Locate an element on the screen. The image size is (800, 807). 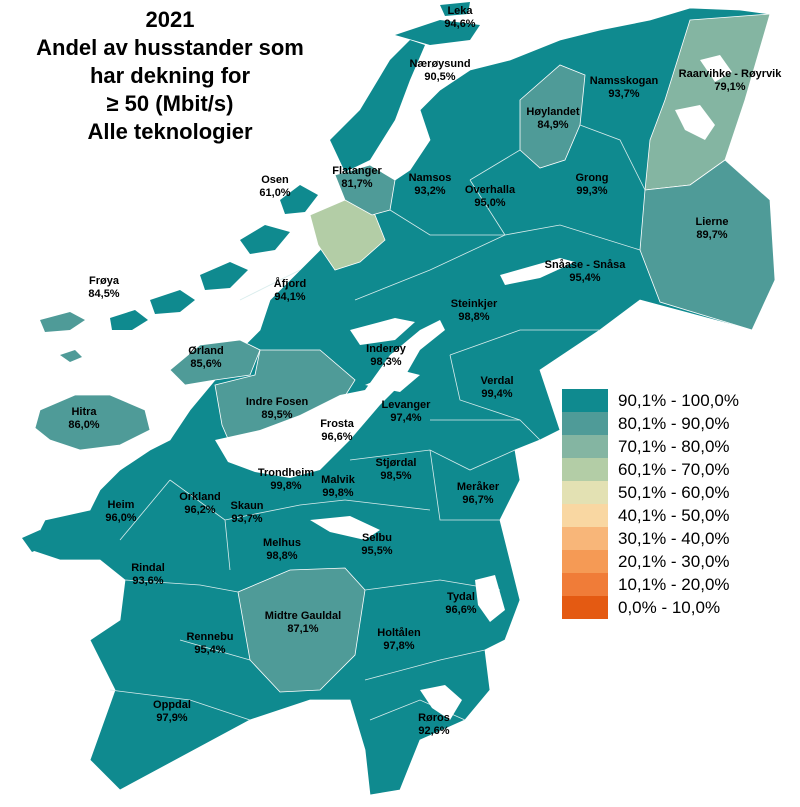
label-roros: Røros 92,6% is located at coordinates (434, 724).